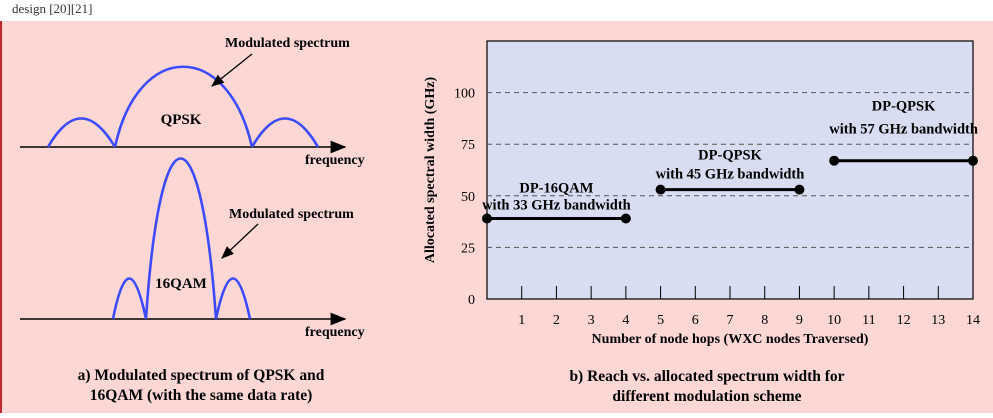 Image resolution: width=993 pixels, height=418 pixels. Describe the element at coordinates (749, 307) in the screenshot. I see `x-axis-ticks: 1 2 3 4 5 6 7 8 9 10 11 12 13 14` at that location.